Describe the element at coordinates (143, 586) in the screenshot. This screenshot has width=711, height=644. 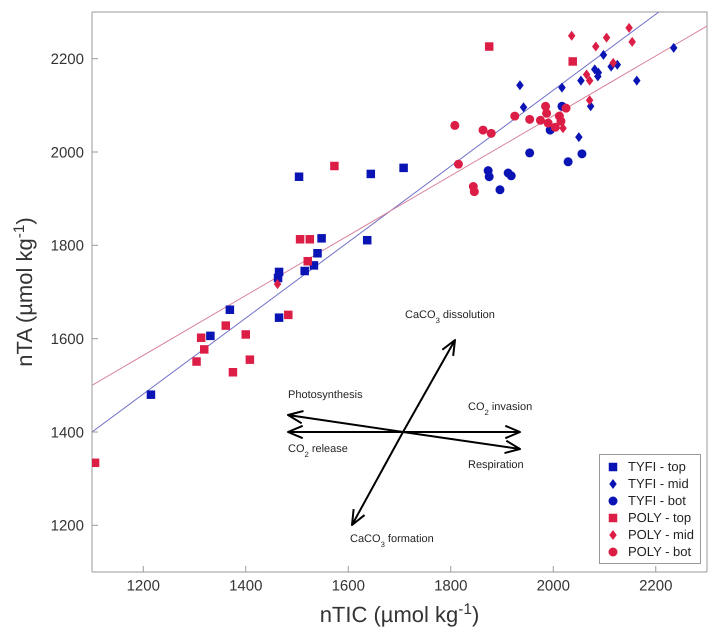
I see `x-tick-label: 1200` at that location.